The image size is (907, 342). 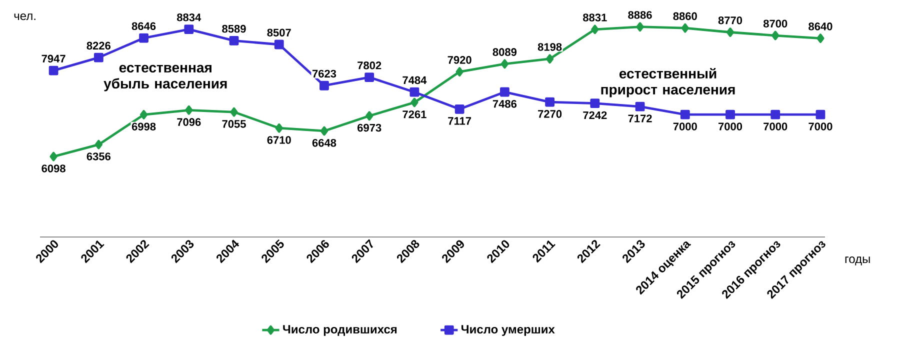 What do you see at coordinates (504, 104) in the screenshot?
I see `data-label: 7486` at bounding box center [504, 104].